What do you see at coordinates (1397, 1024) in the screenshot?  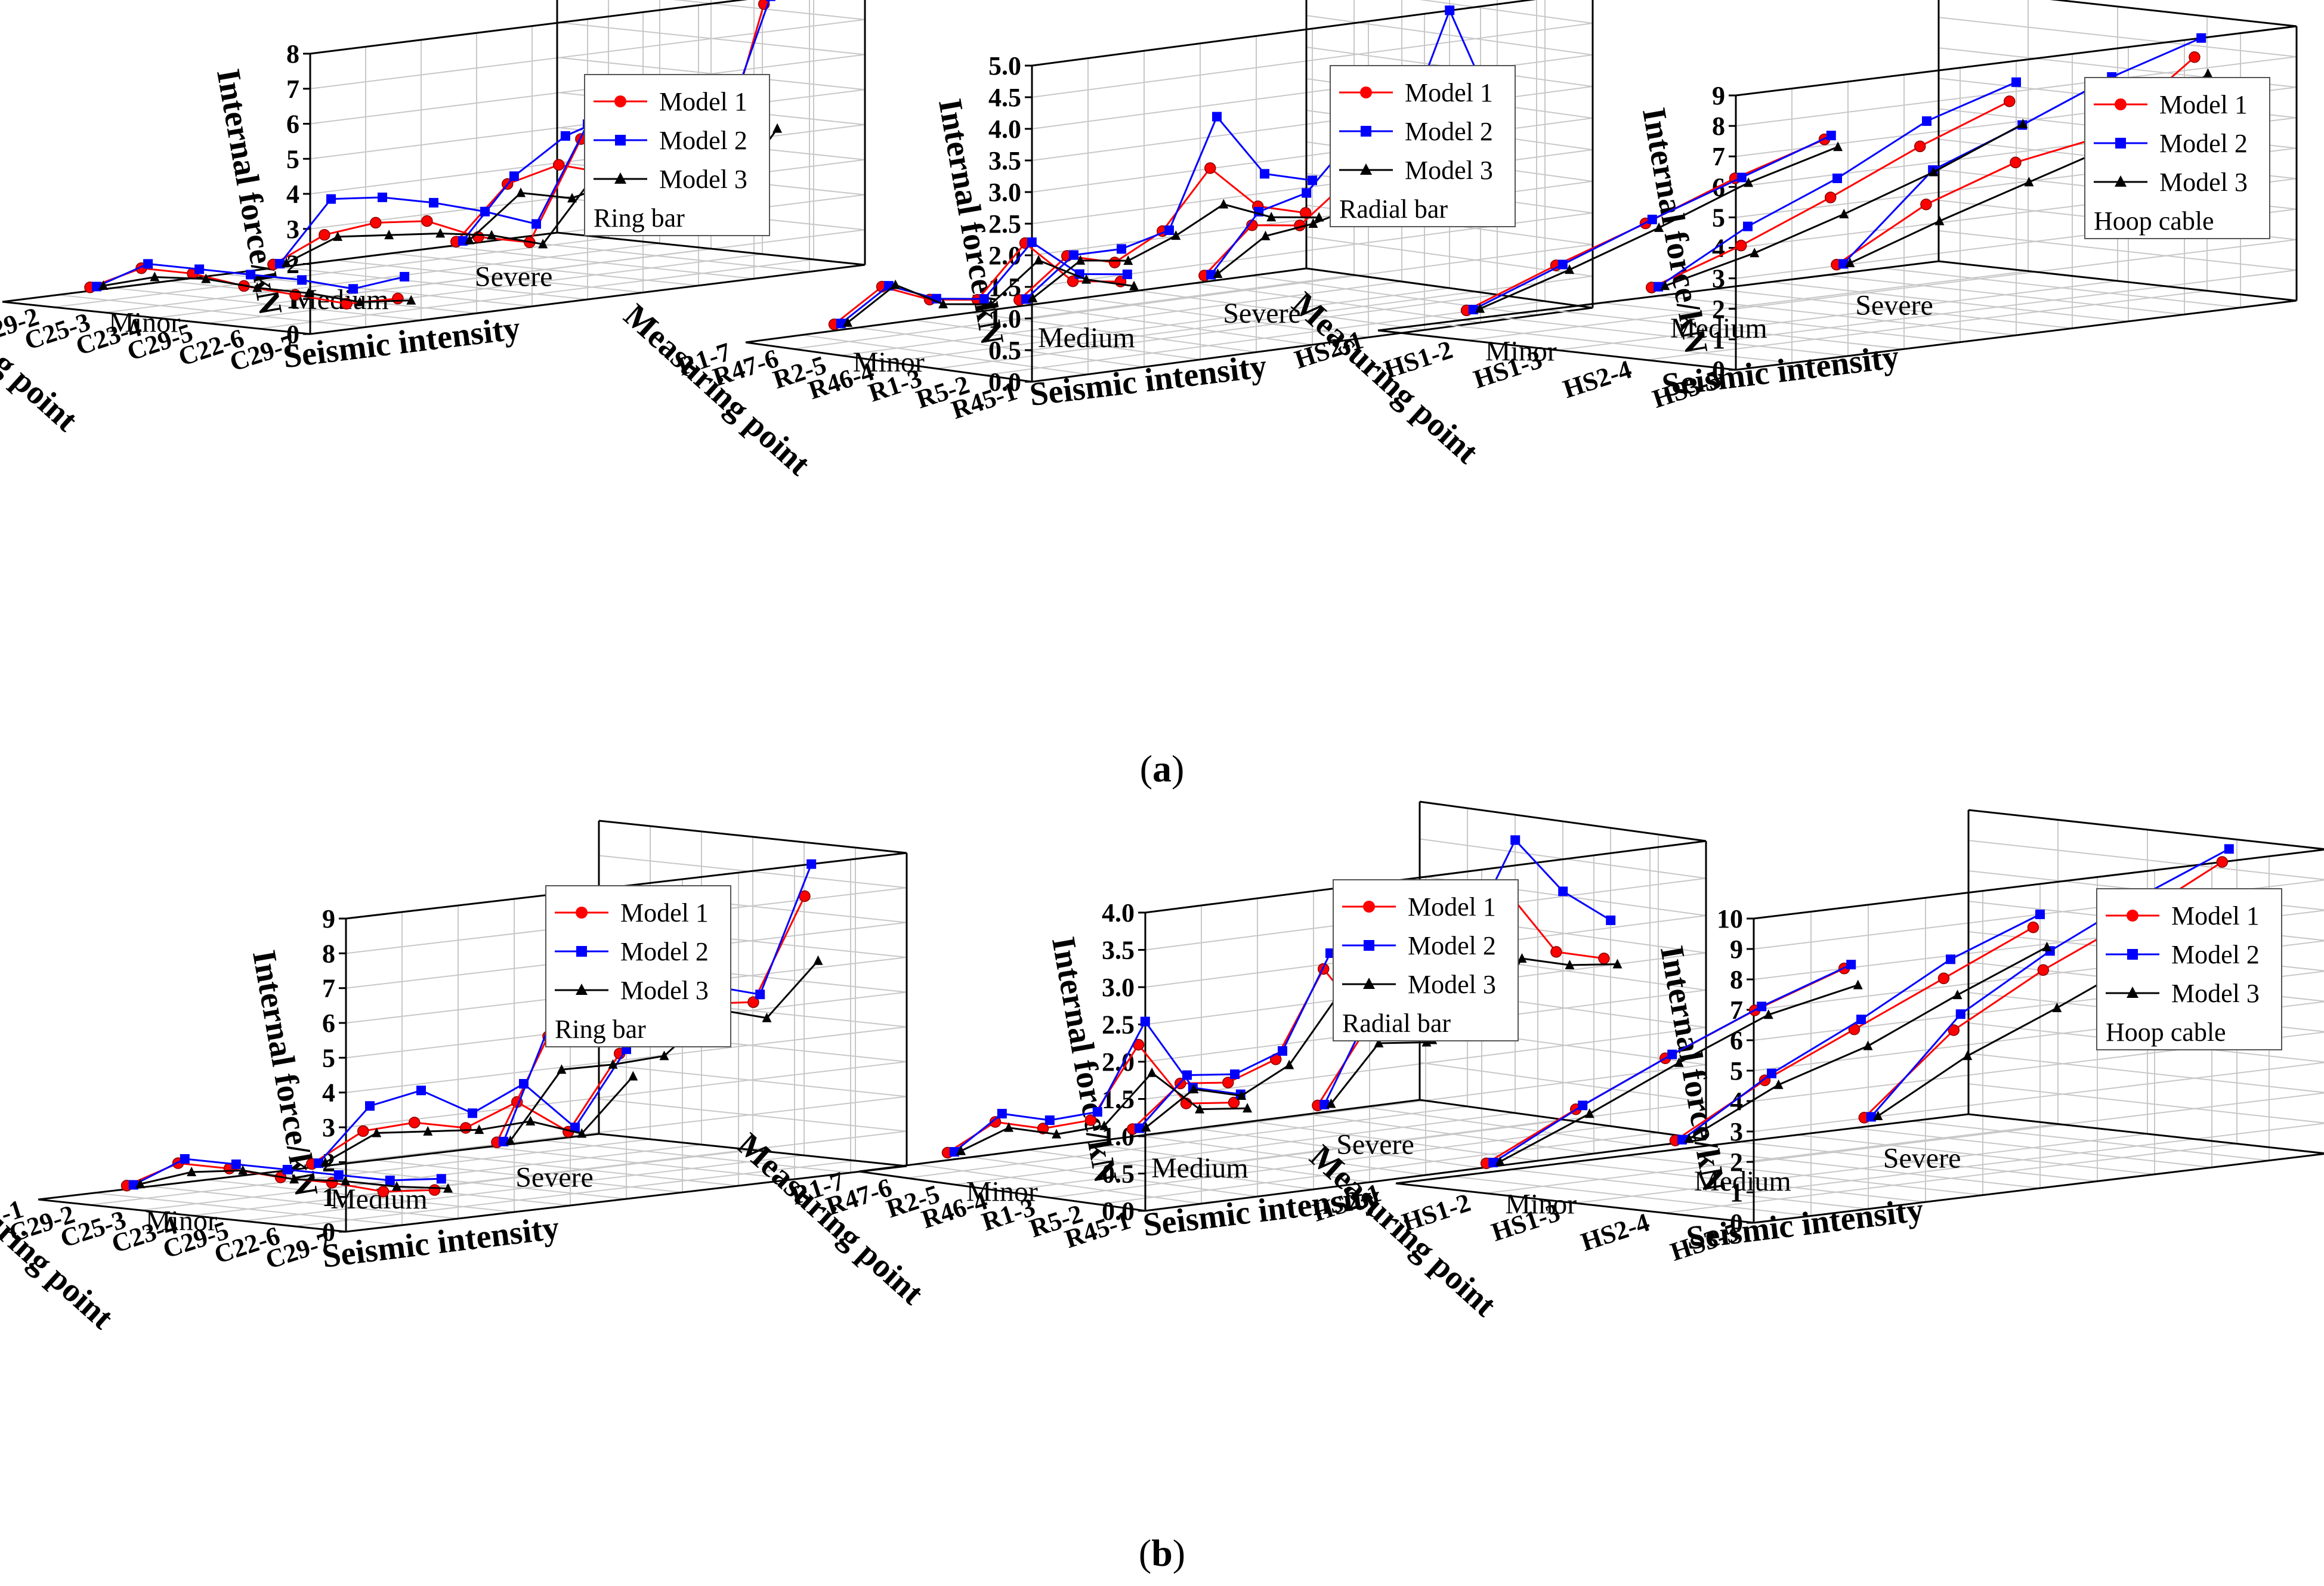 I see `chart-title: Radial bar` at bounding box center [1397, 1024].